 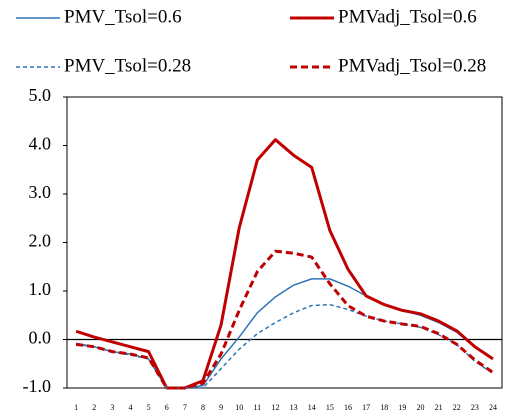 I want to click on x-tick-label: 15, so click(x=330, y=407).